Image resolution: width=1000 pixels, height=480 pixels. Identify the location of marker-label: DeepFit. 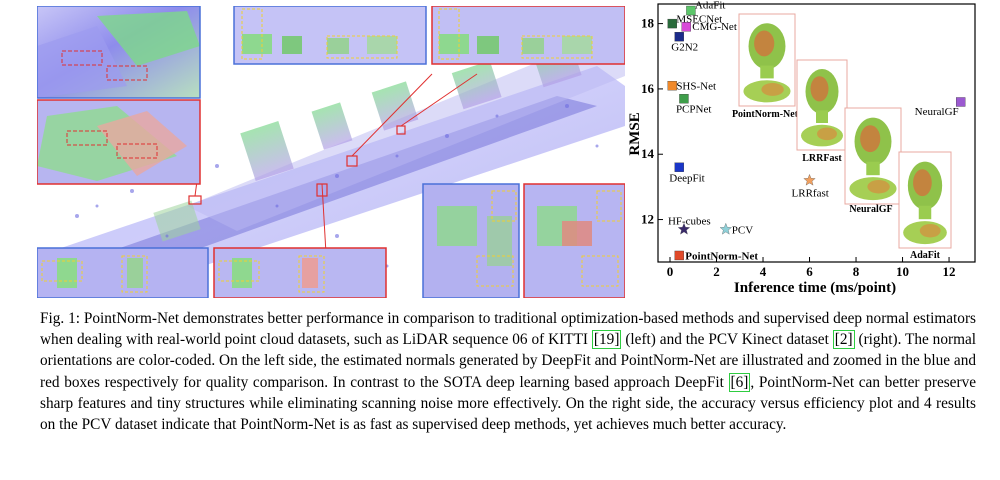
(686, 178).